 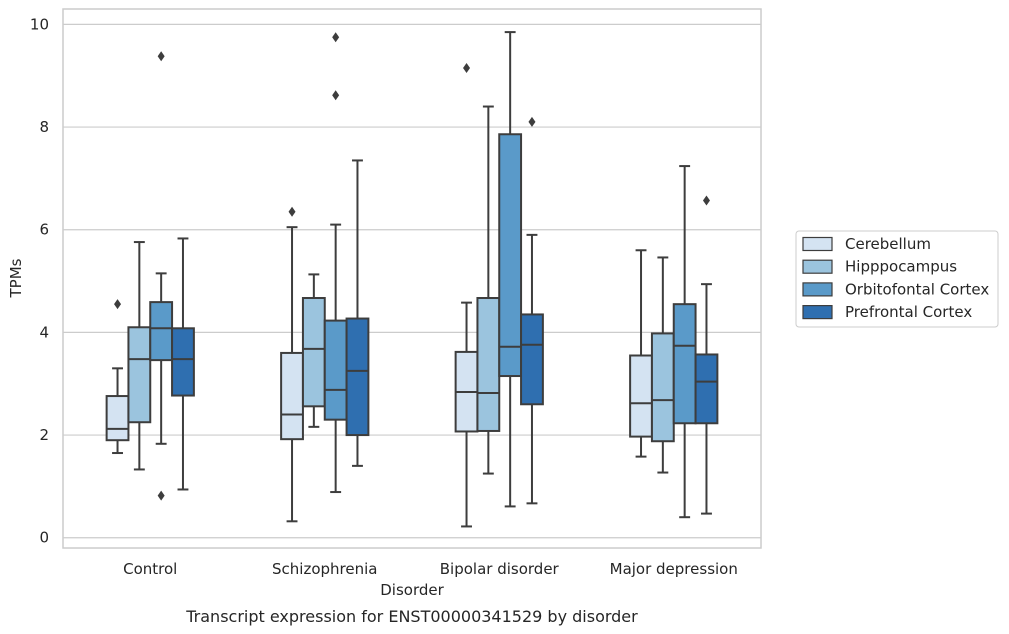 What do you see at coordinates (44, 127) in the screenshot?
I see `y-tick-label: 8` at bounding box center [44, 127].